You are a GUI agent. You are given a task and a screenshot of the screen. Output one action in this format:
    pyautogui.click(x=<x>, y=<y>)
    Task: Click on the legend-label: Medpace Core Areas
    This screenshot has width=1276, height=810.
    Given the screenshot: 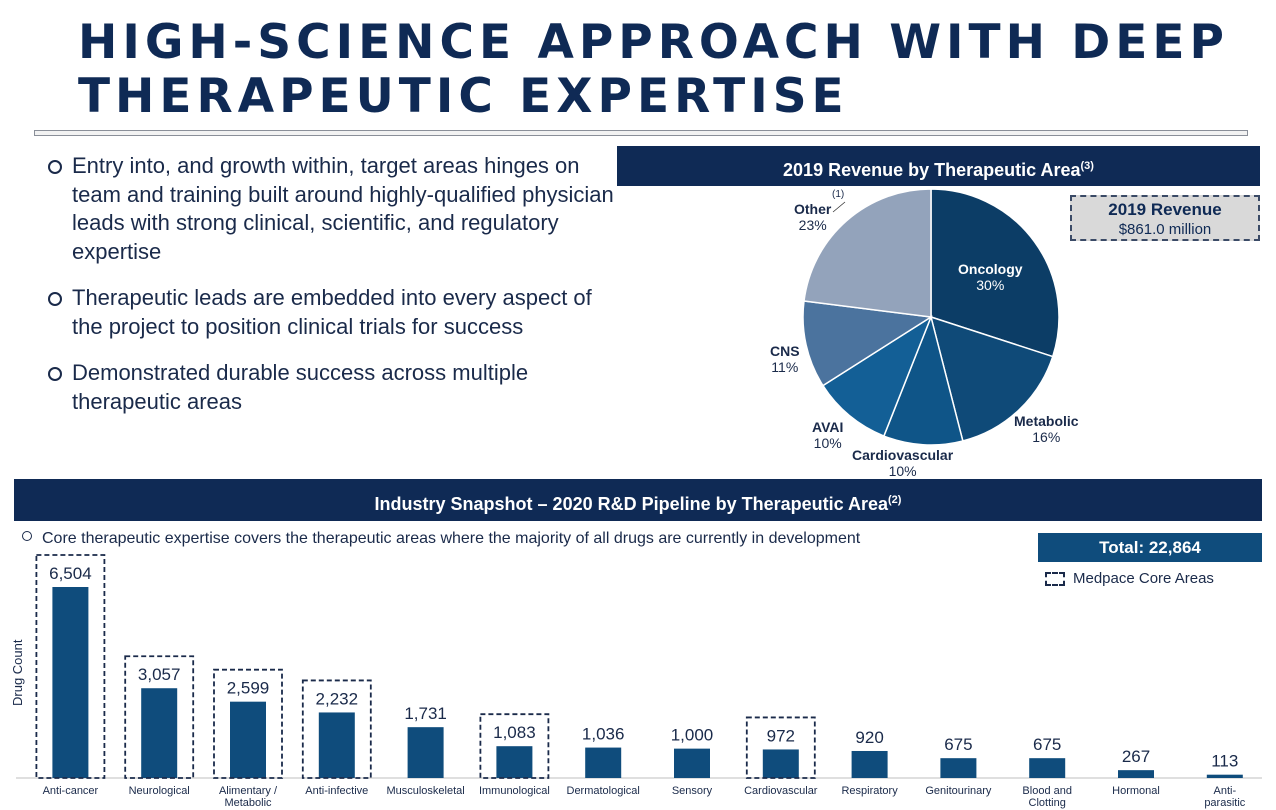 What is the action you would take?
    pyautogui.click(x=1143, y=578)
    